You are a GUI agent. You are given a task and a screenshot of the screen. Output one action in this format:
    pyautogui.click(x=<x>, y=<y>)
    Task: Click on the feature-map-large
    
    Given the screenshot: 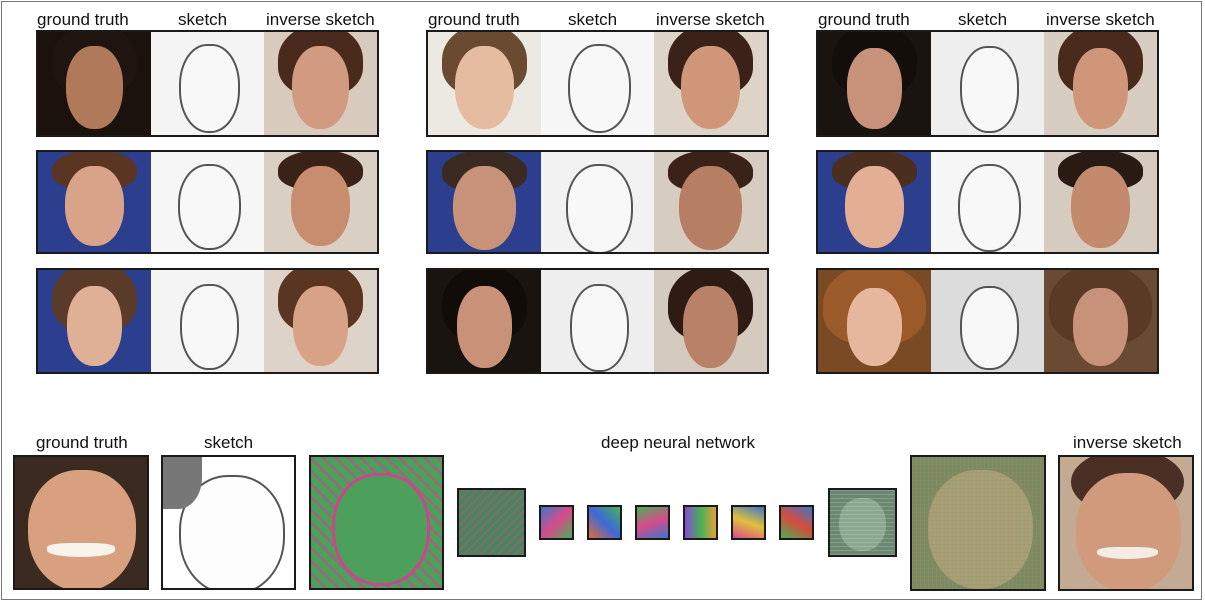 What is the action you would take?
    pyautogui.click(x=376, y=522)
    